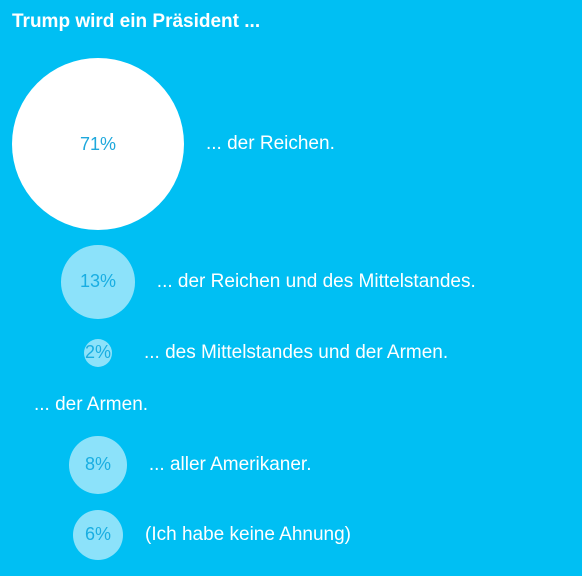 The image size is (582, 576). I want to click on value-label-3: 2%, so click(97, 352).